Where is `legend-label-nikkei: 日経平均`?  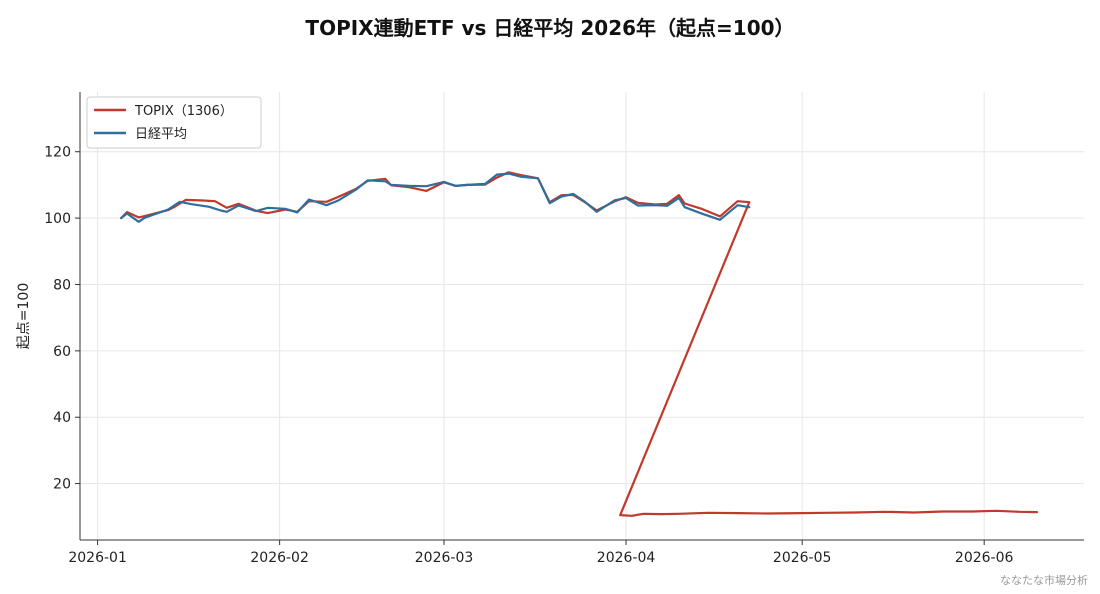
legend-label-nikkei: 日経平均 is located at coordinates (161, 134).